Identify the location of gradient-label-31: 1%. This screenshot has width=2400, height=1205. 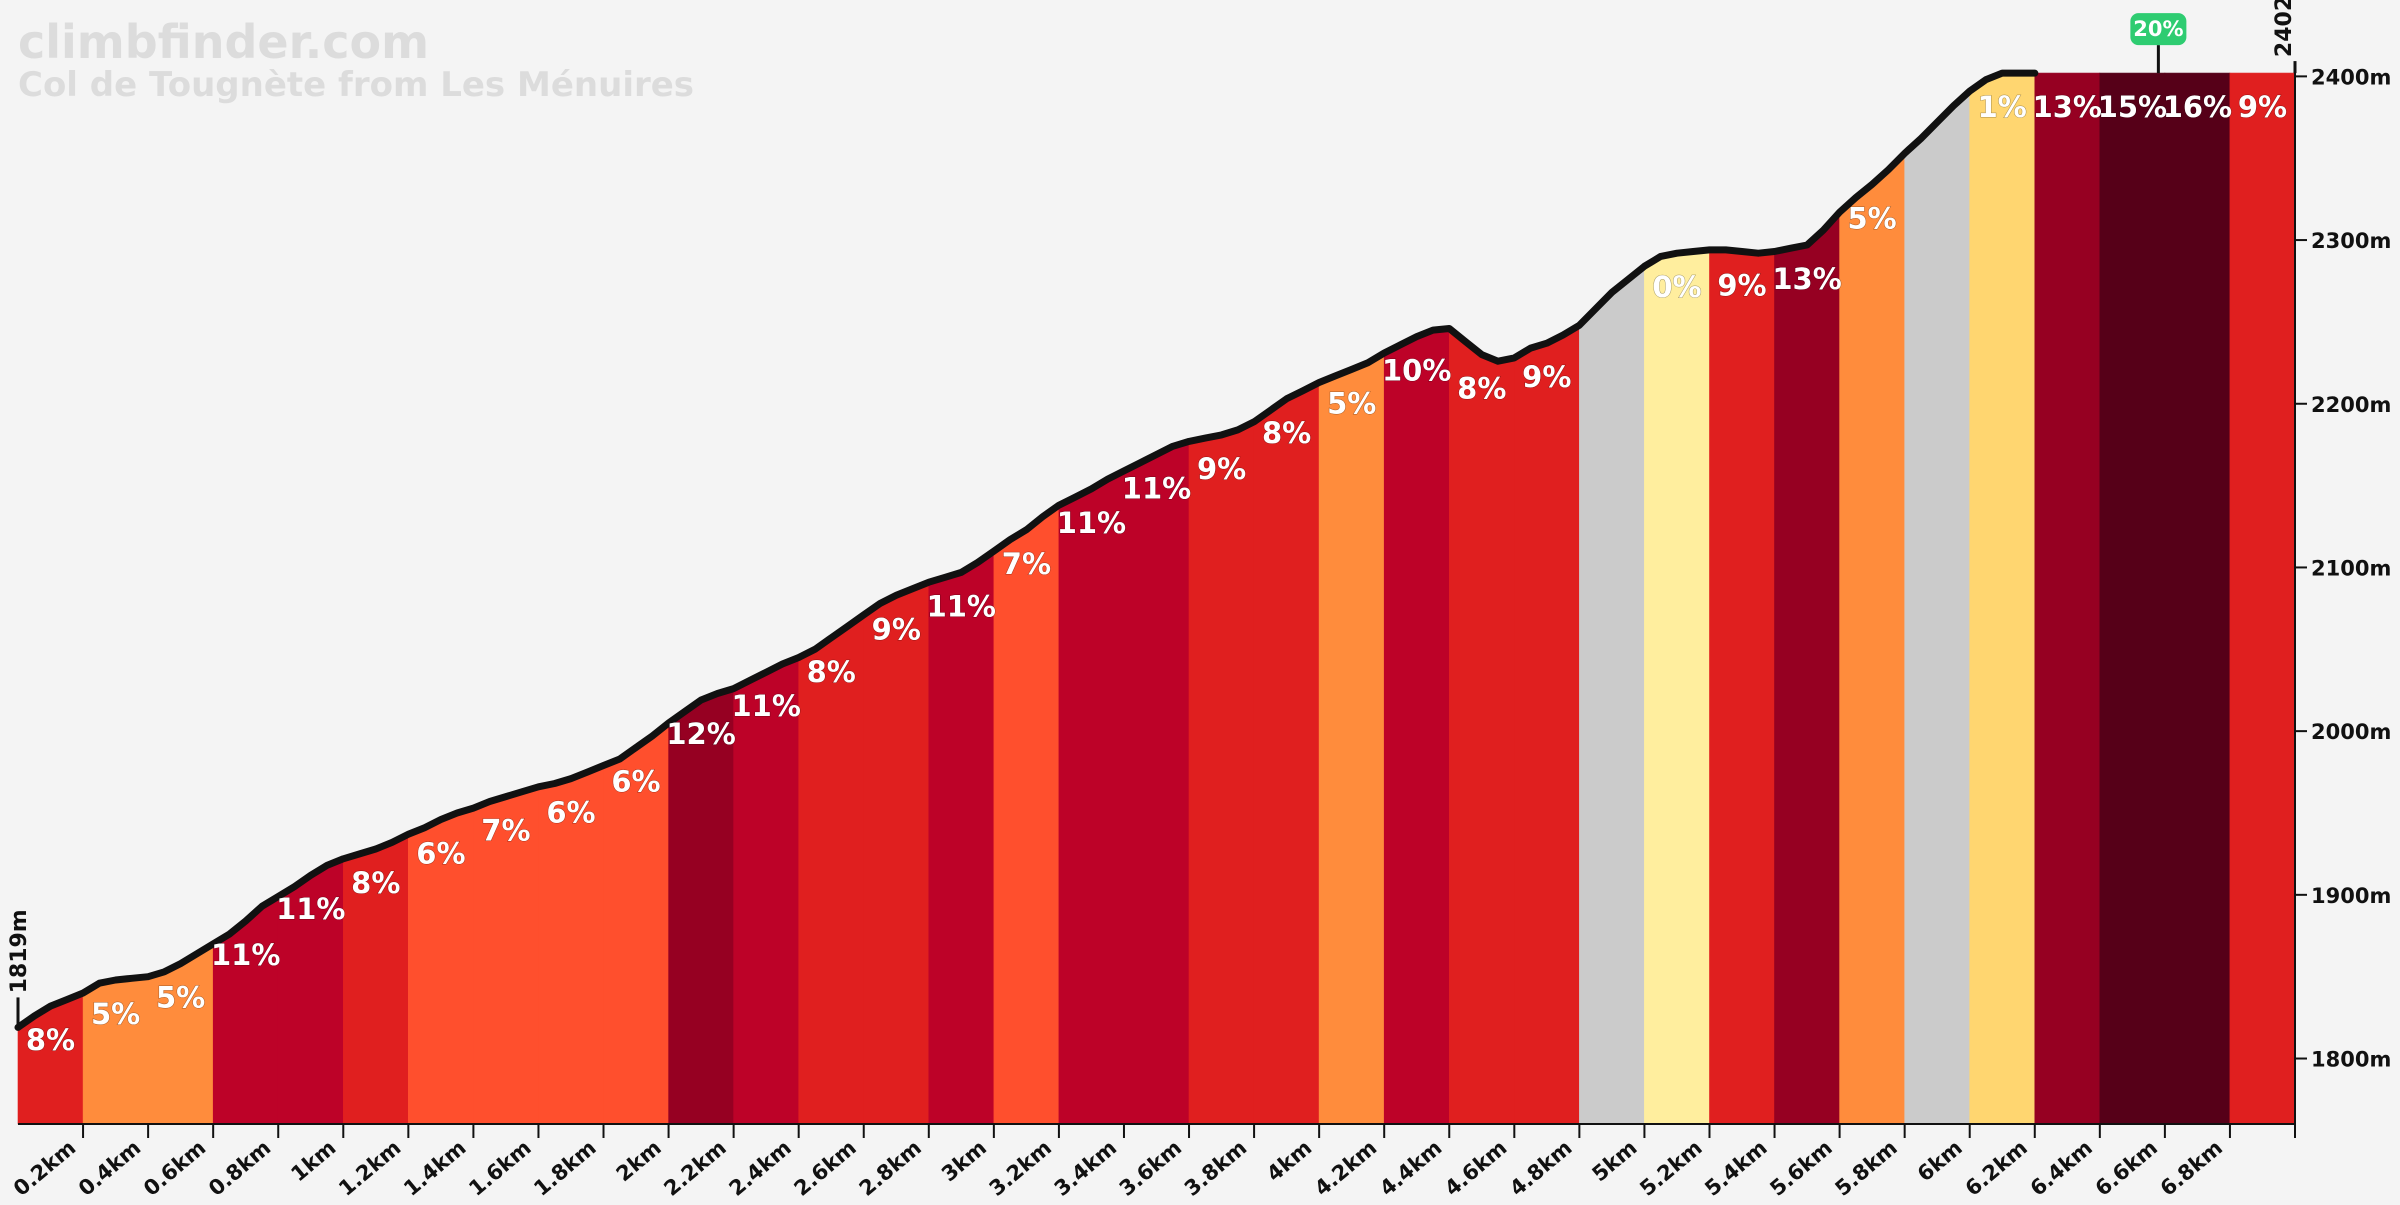
(2002, 107).